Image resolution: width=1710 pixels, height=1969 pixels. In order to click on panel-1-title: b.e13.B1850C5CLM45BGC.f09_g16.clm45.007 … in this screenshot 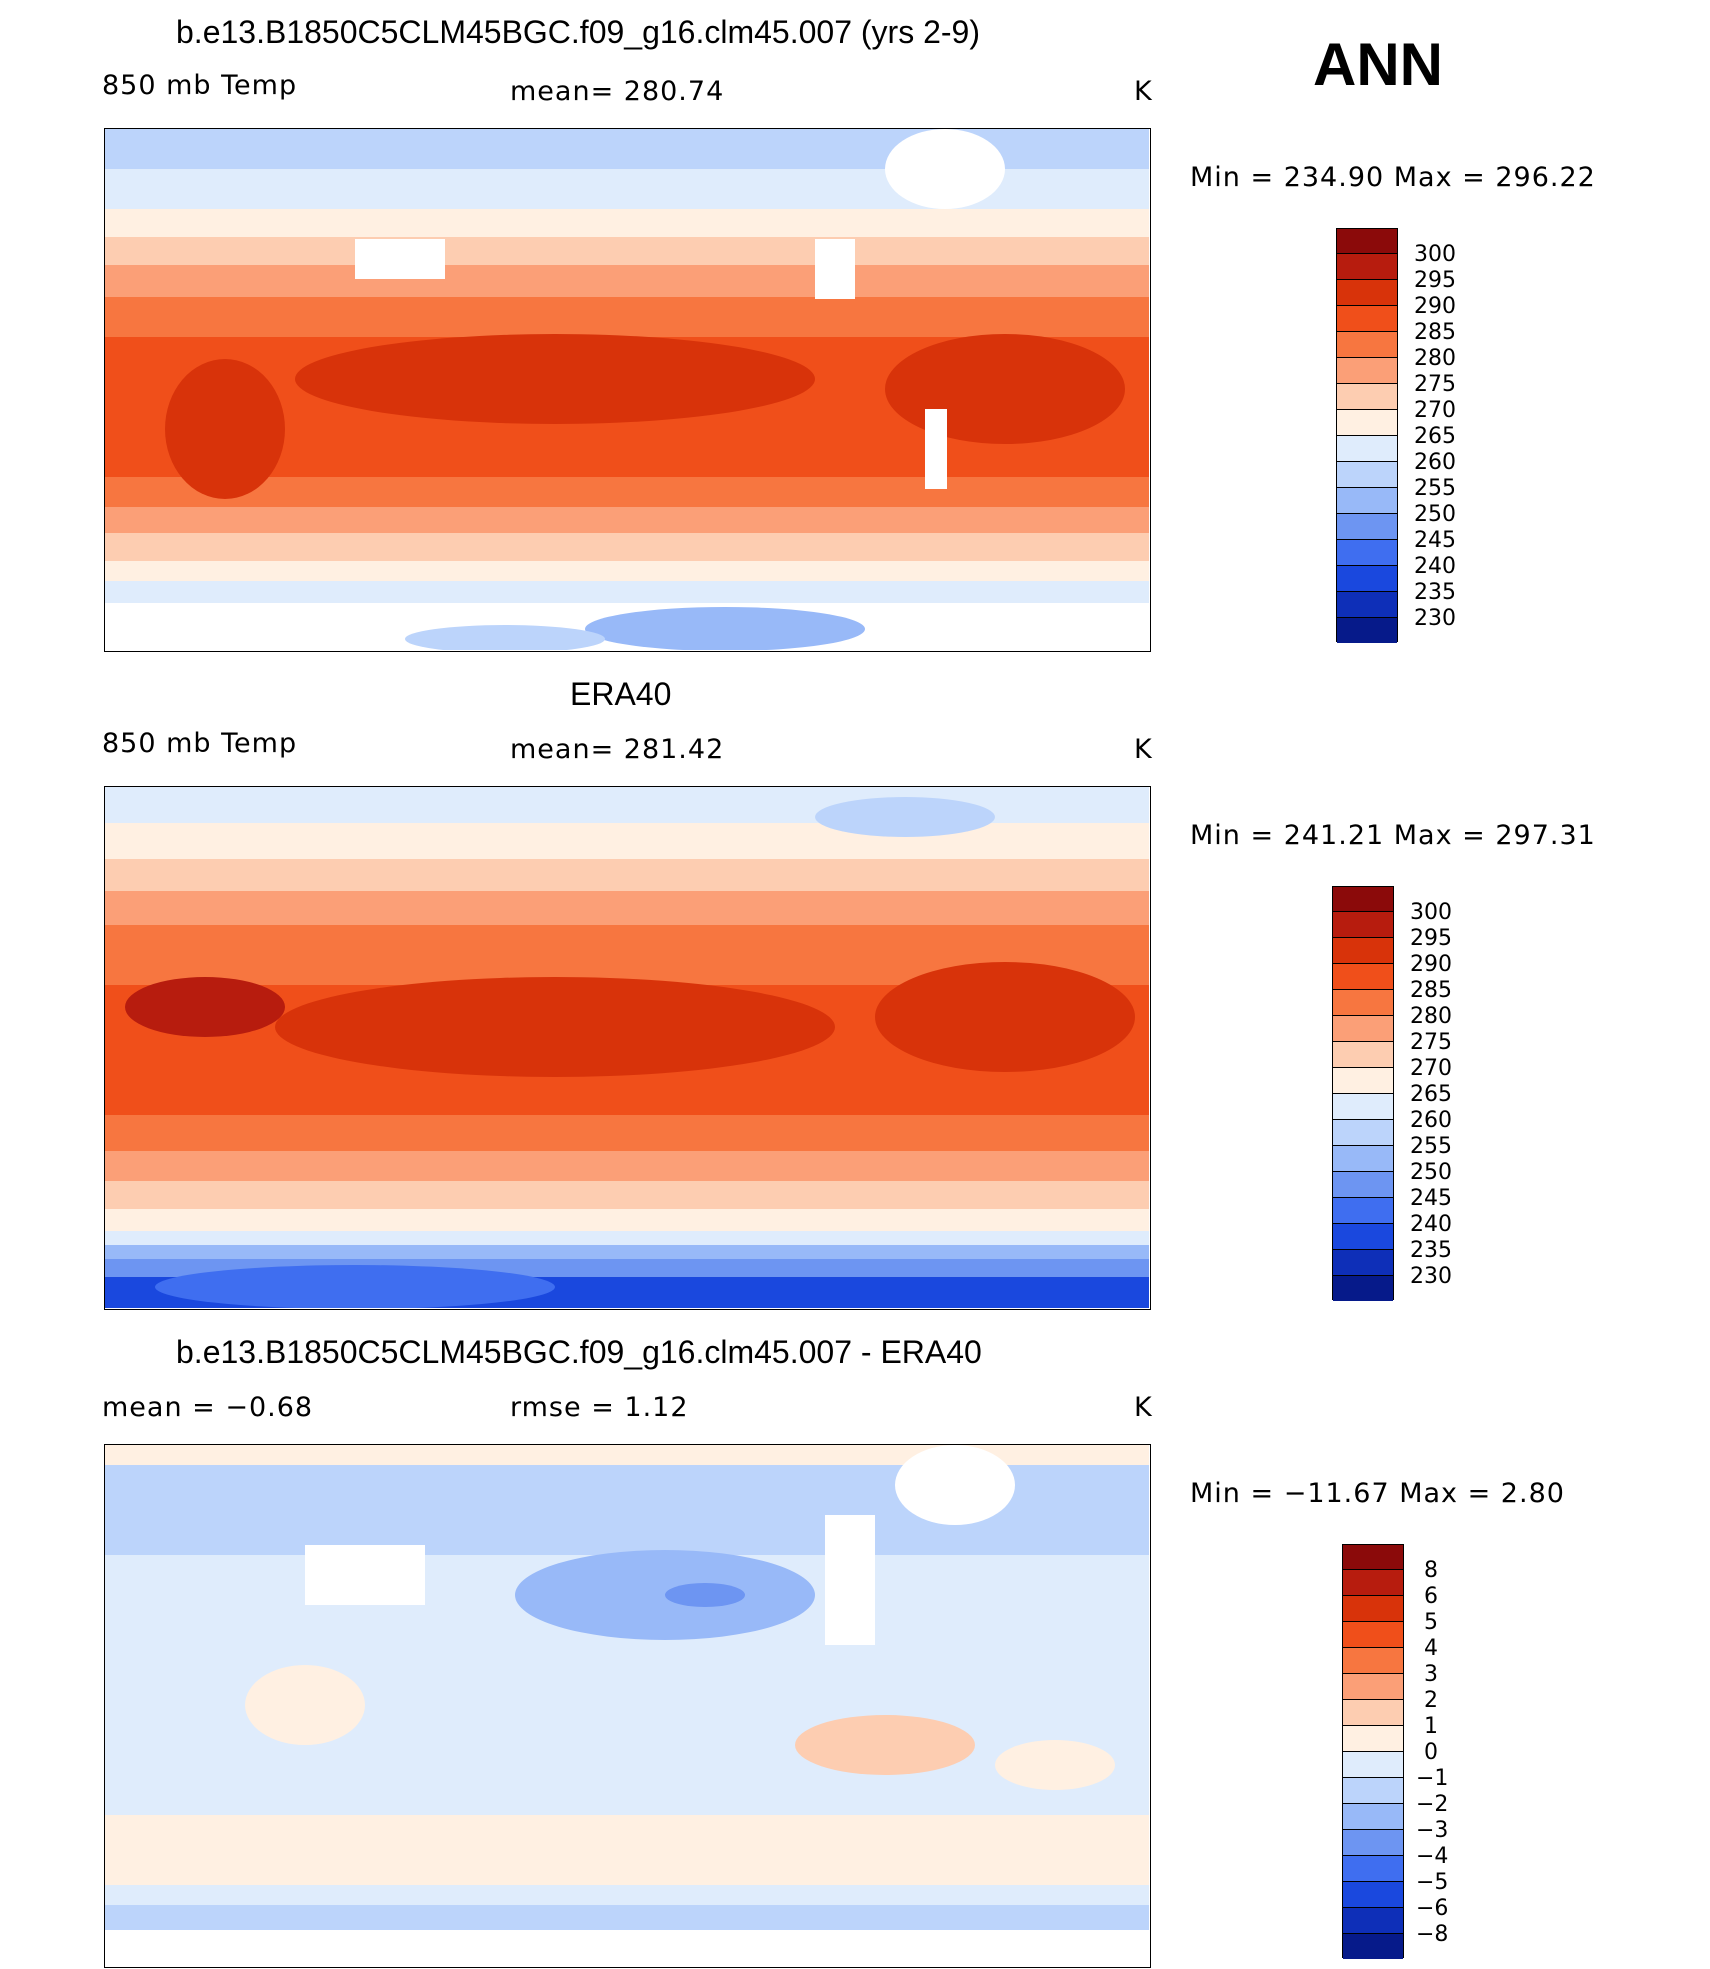, I will do `click(578, 32)`.